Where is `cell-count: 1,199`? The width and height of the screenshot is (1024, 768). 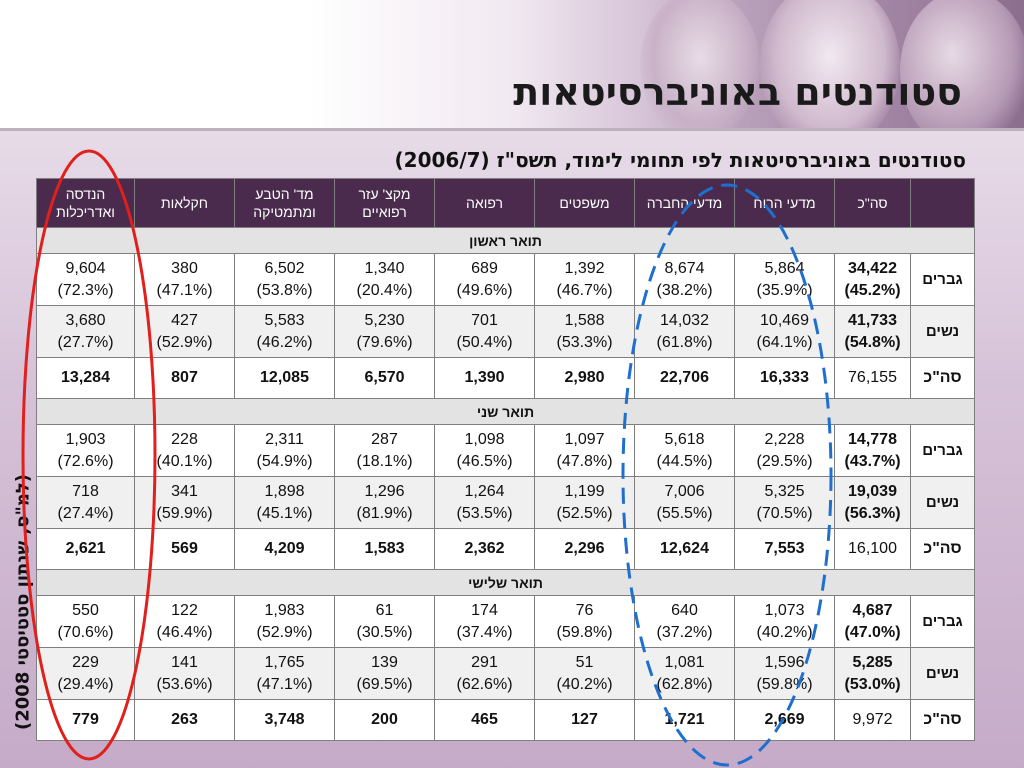
cell-count: 1,199 is located at coordinates (584, 491).